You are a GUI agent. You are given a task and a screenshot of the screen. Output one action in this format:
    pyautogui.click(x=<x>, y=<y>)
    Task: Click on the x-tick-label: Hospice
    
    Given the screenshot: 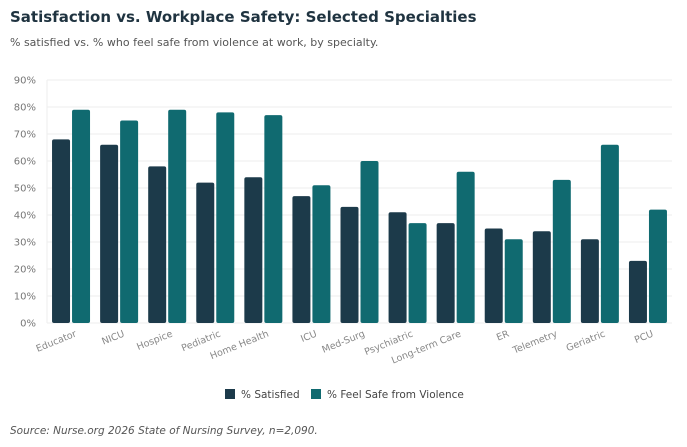 What is the action you would take?
    pyautogui.click(x=154, y=341)
    